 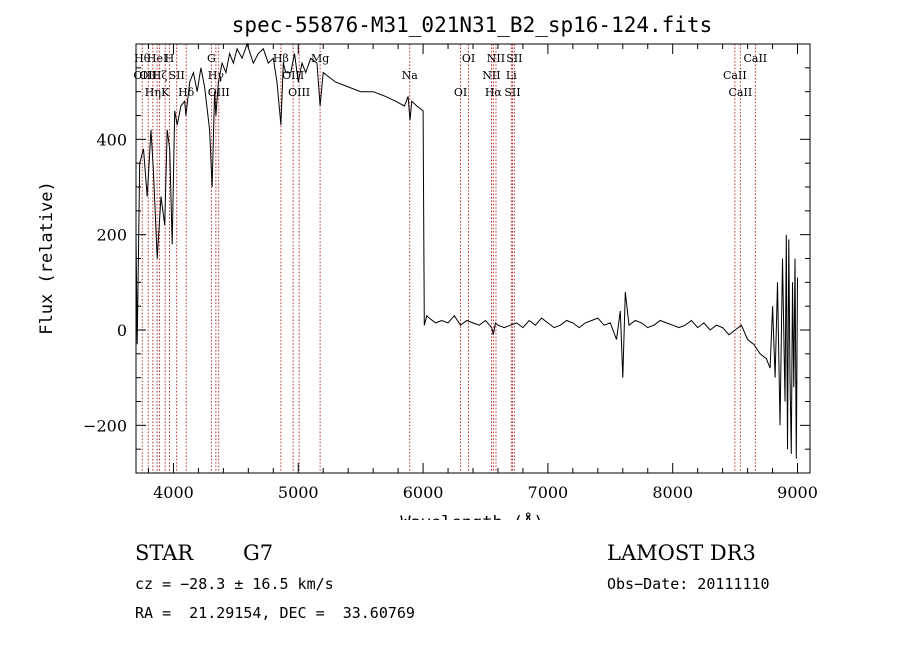 What do you see at coordinates (142, 58) in the screenshot?
I see `line-label: Hθ` at bounding box center [142, 58].